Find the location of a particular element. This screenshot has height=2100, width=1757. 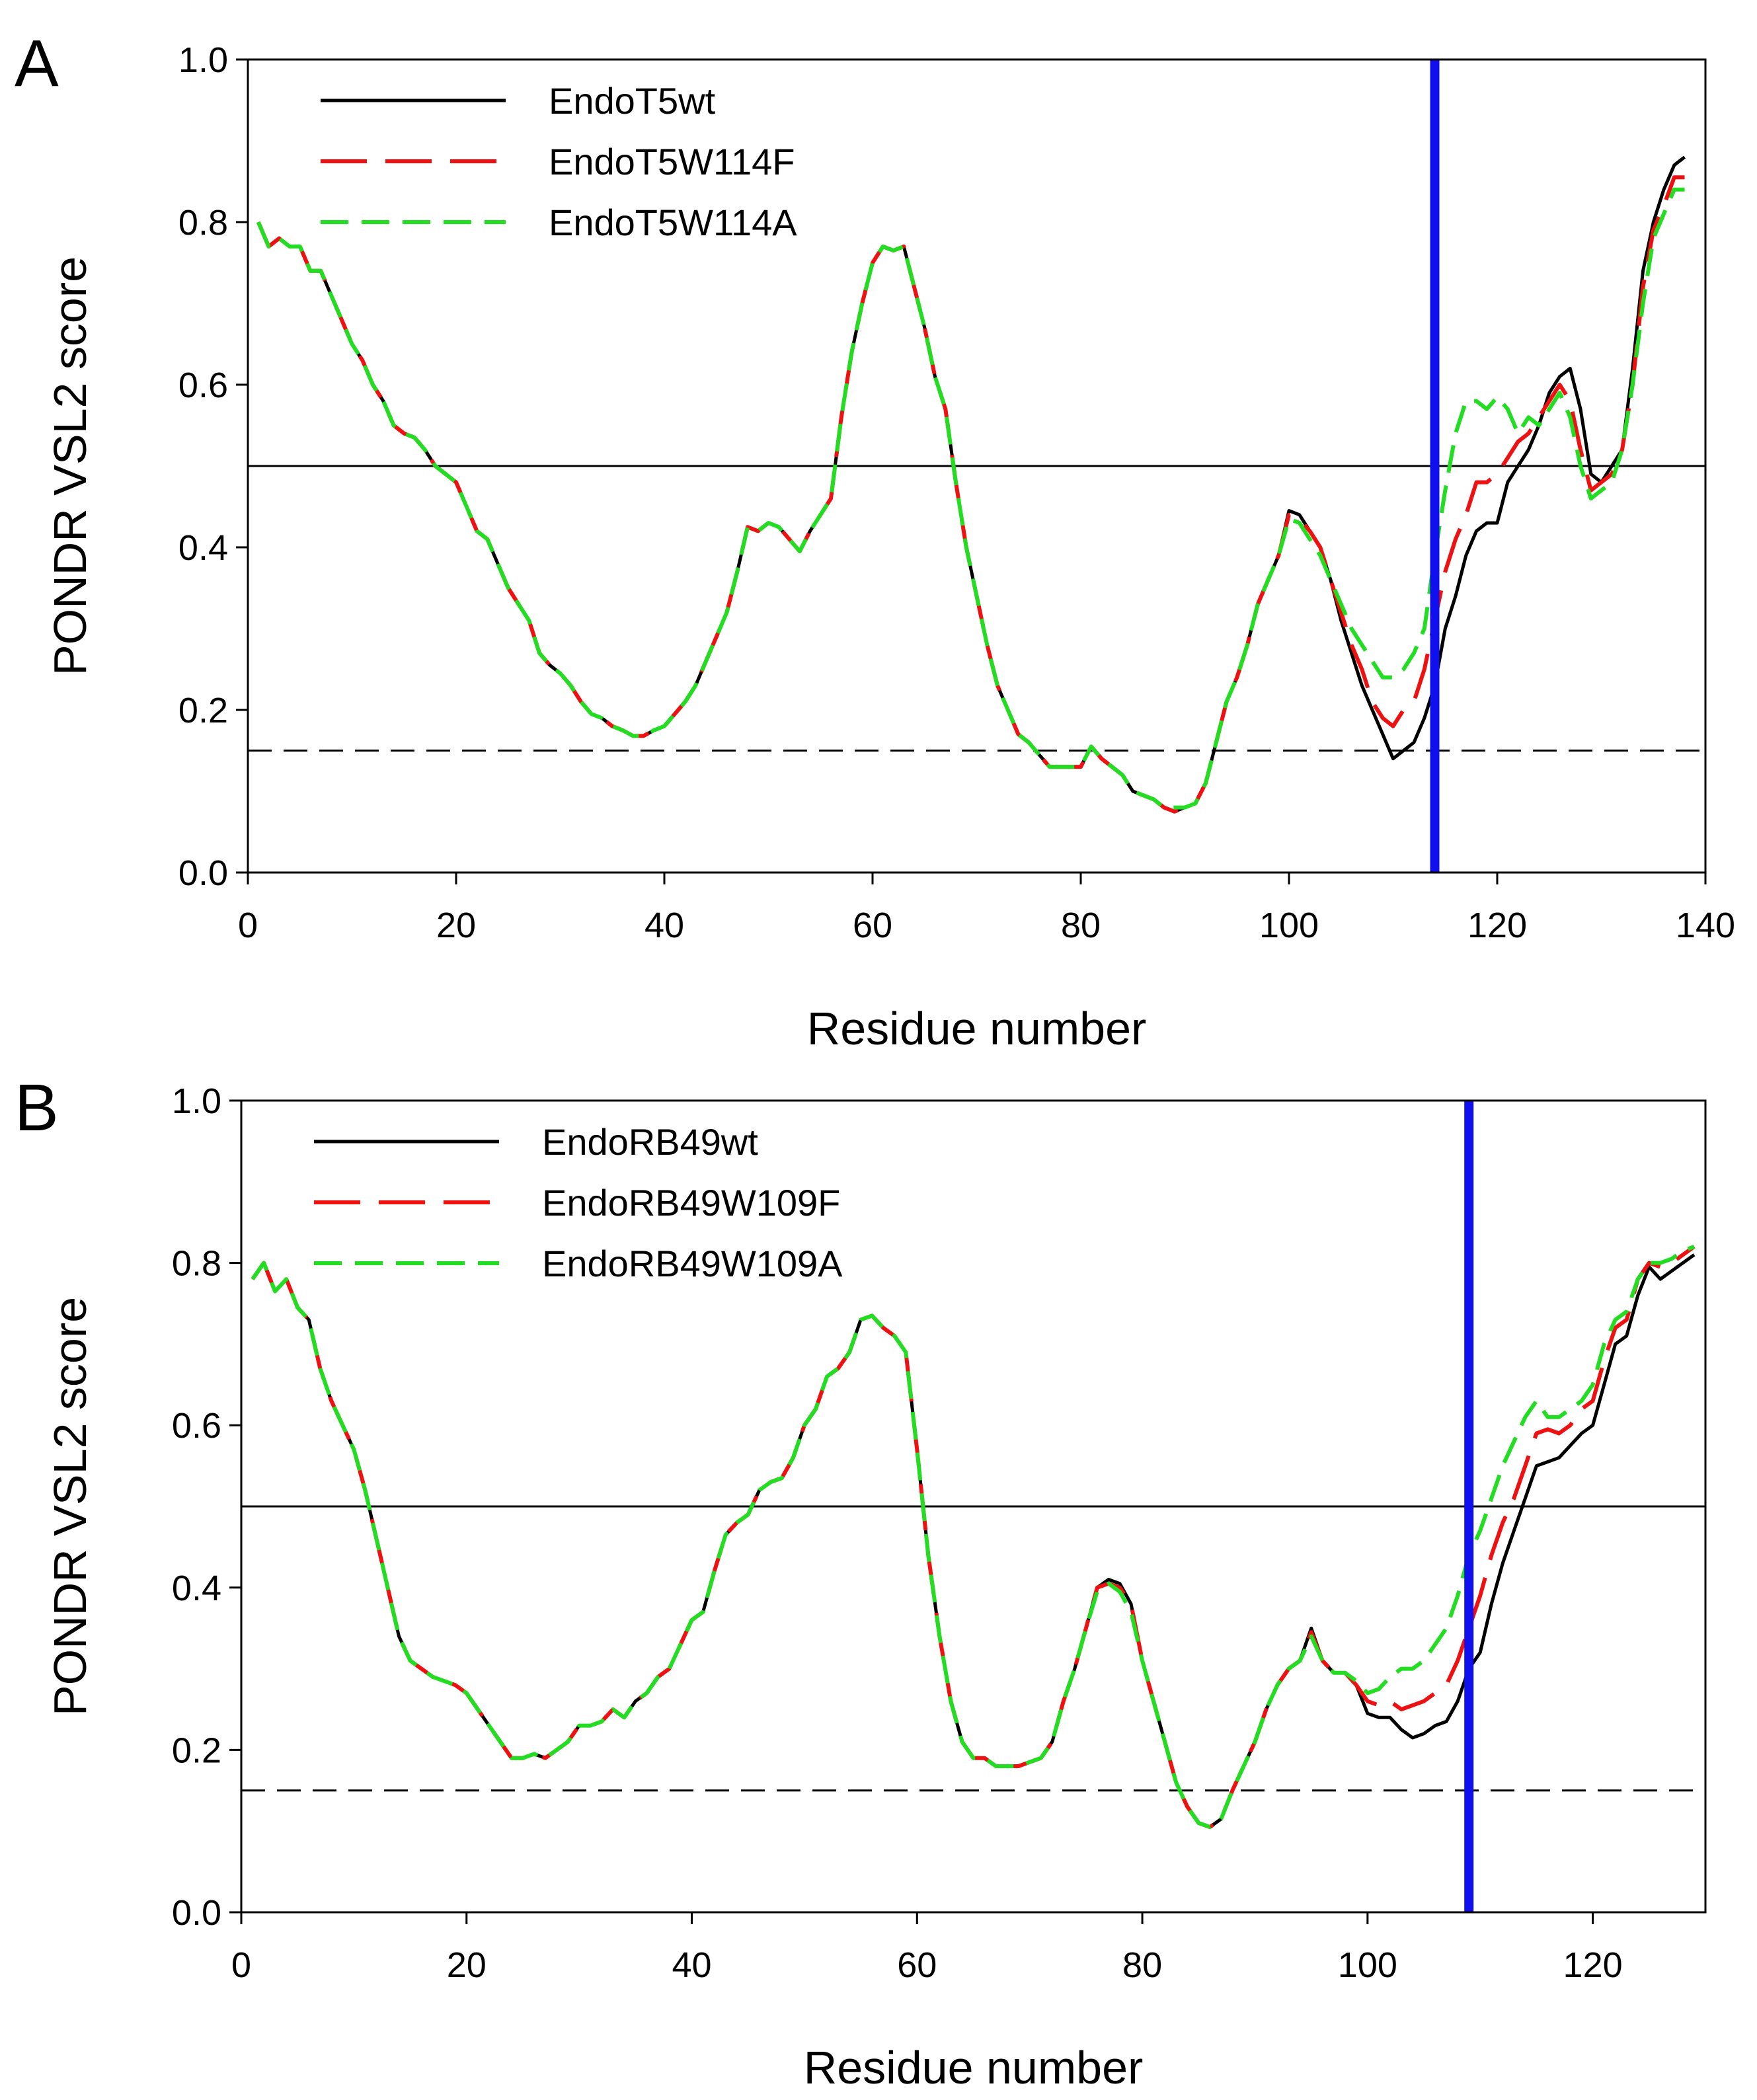

legend-label-endorb49w109f: EndoRB49W109F is located at coordinates (691, 1203).